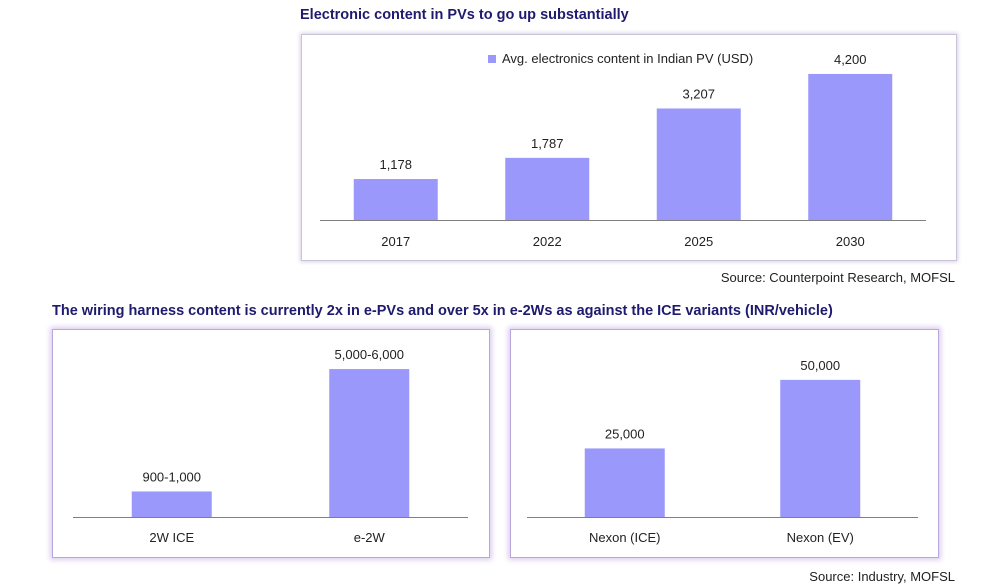  I want to click on chart2-tick-label-1: e-2W, so click(370, 537).